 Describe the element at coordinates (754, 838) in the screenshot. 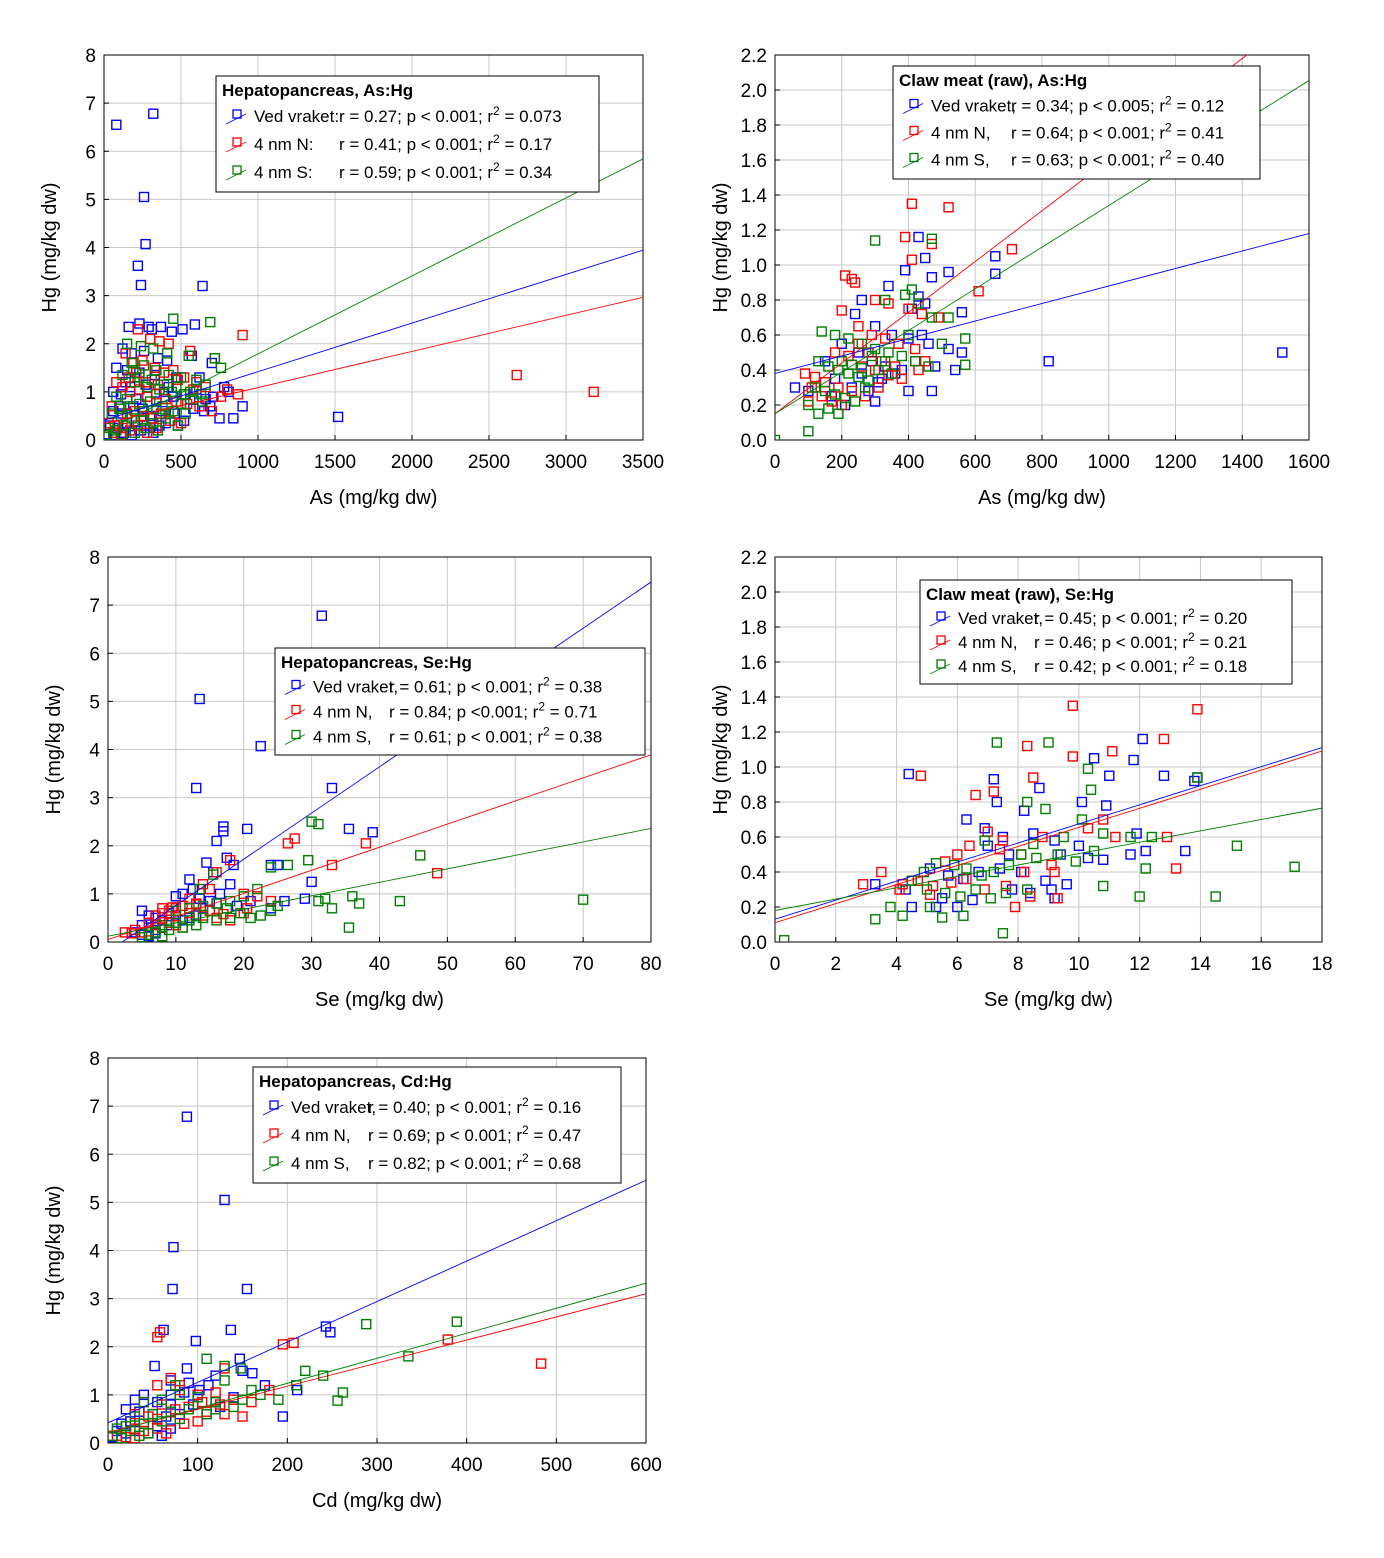

I see `chart-4-y-tick-label: 0.6` at that location.